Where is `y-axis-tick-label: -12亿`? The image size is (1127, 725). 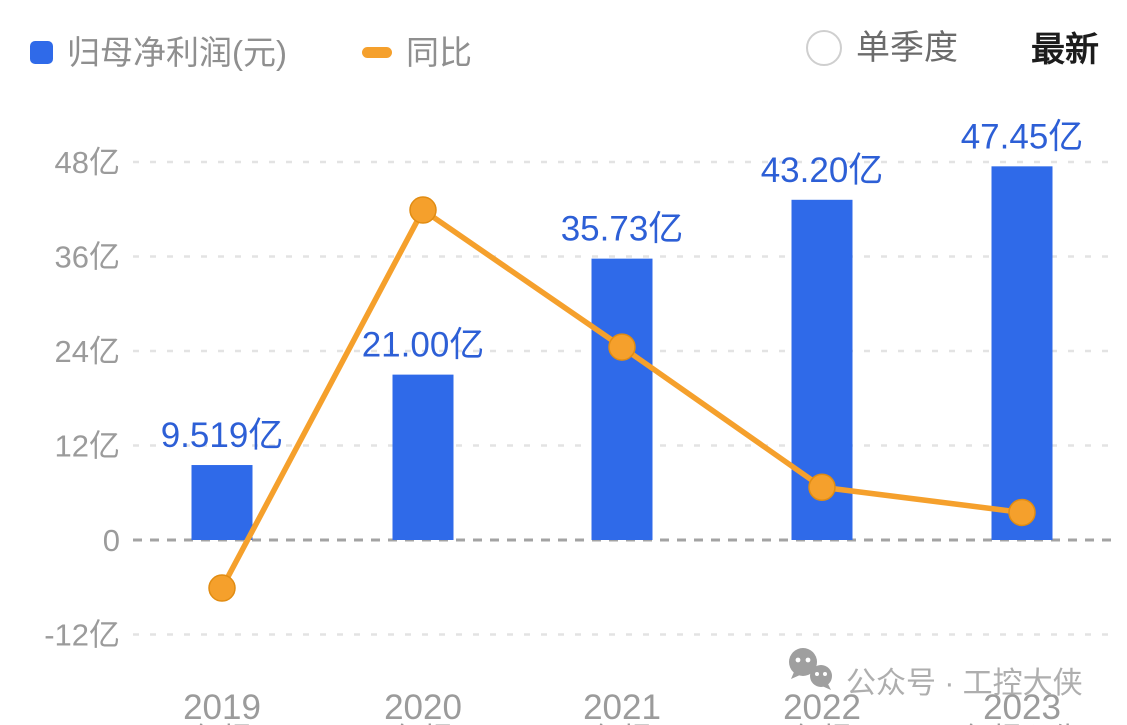 y-axis-tick-label: -12亿 is located at coordinates (82, 635).